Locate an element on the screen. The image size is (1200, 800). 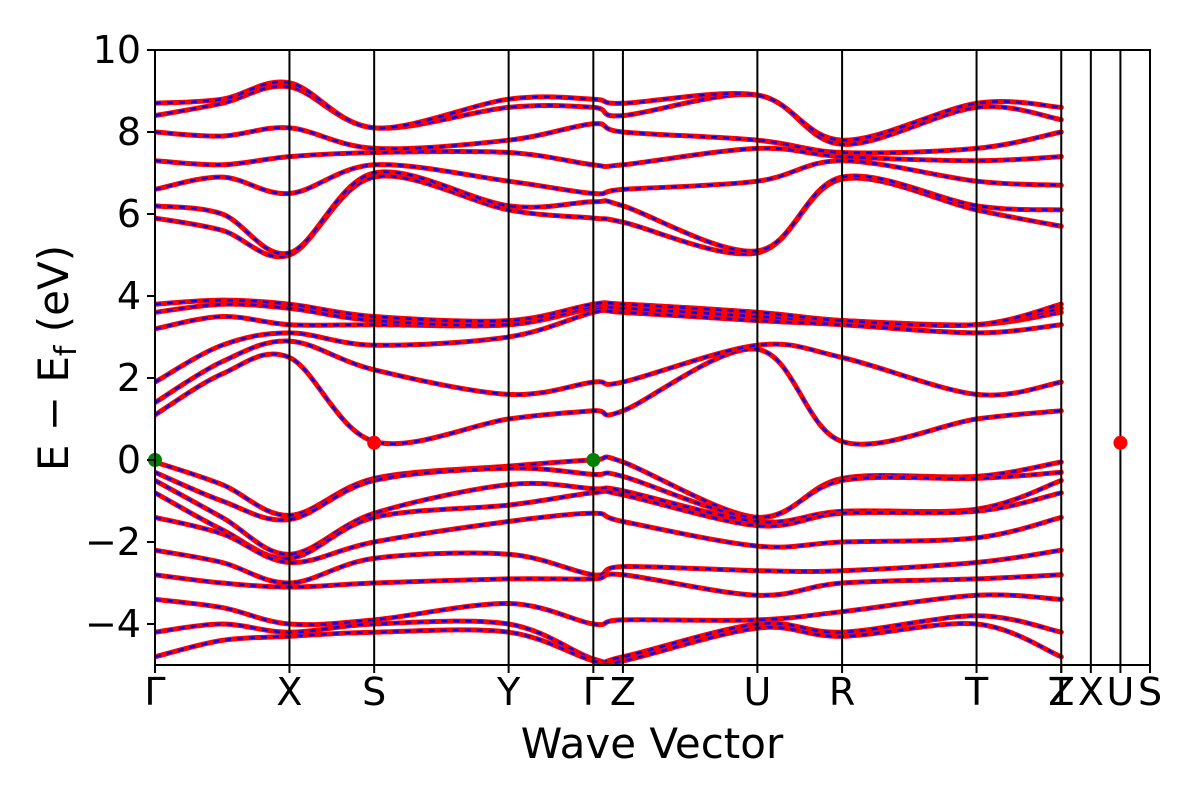
extrema-markers is located at coordinates (638, 451).